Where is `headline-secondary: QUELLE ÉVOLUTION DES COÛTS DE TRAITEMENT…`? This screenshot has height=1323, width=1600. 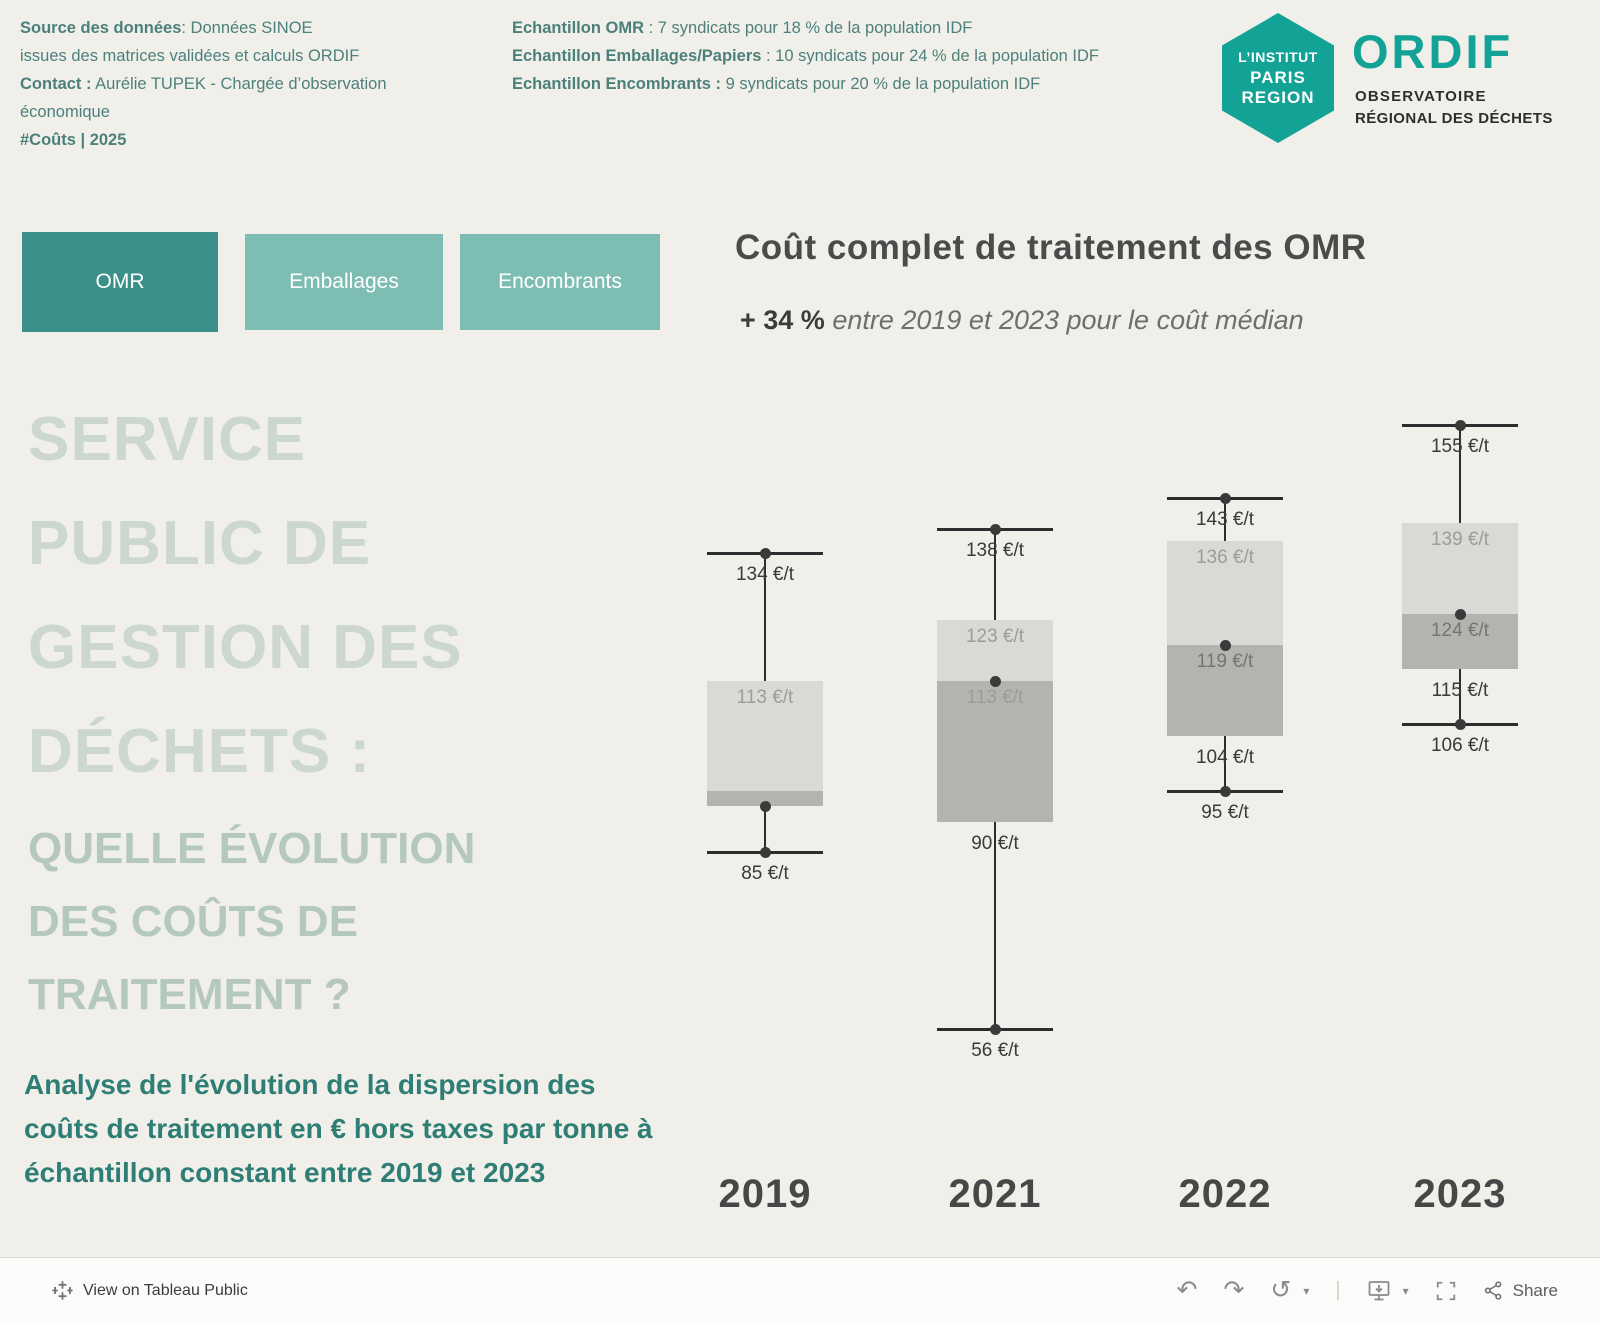
headline-secondary: QUELLE ÉVOLUTION DES COÛTS DE TRAITEMENT… is located at coordinates (251, 921).